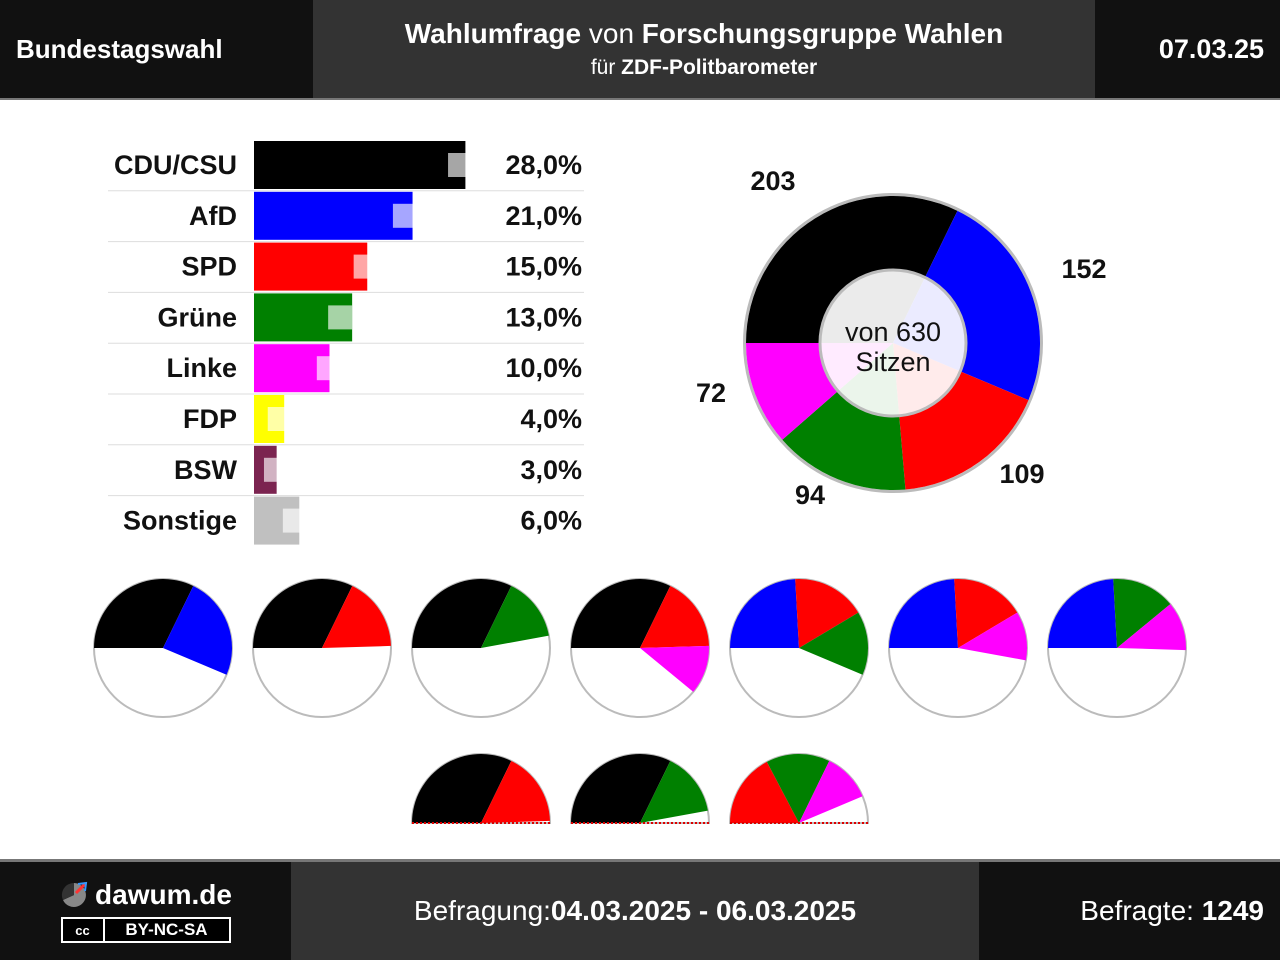  I want to click on license-badge: cc BY-NC-SA, so click(145, 930).